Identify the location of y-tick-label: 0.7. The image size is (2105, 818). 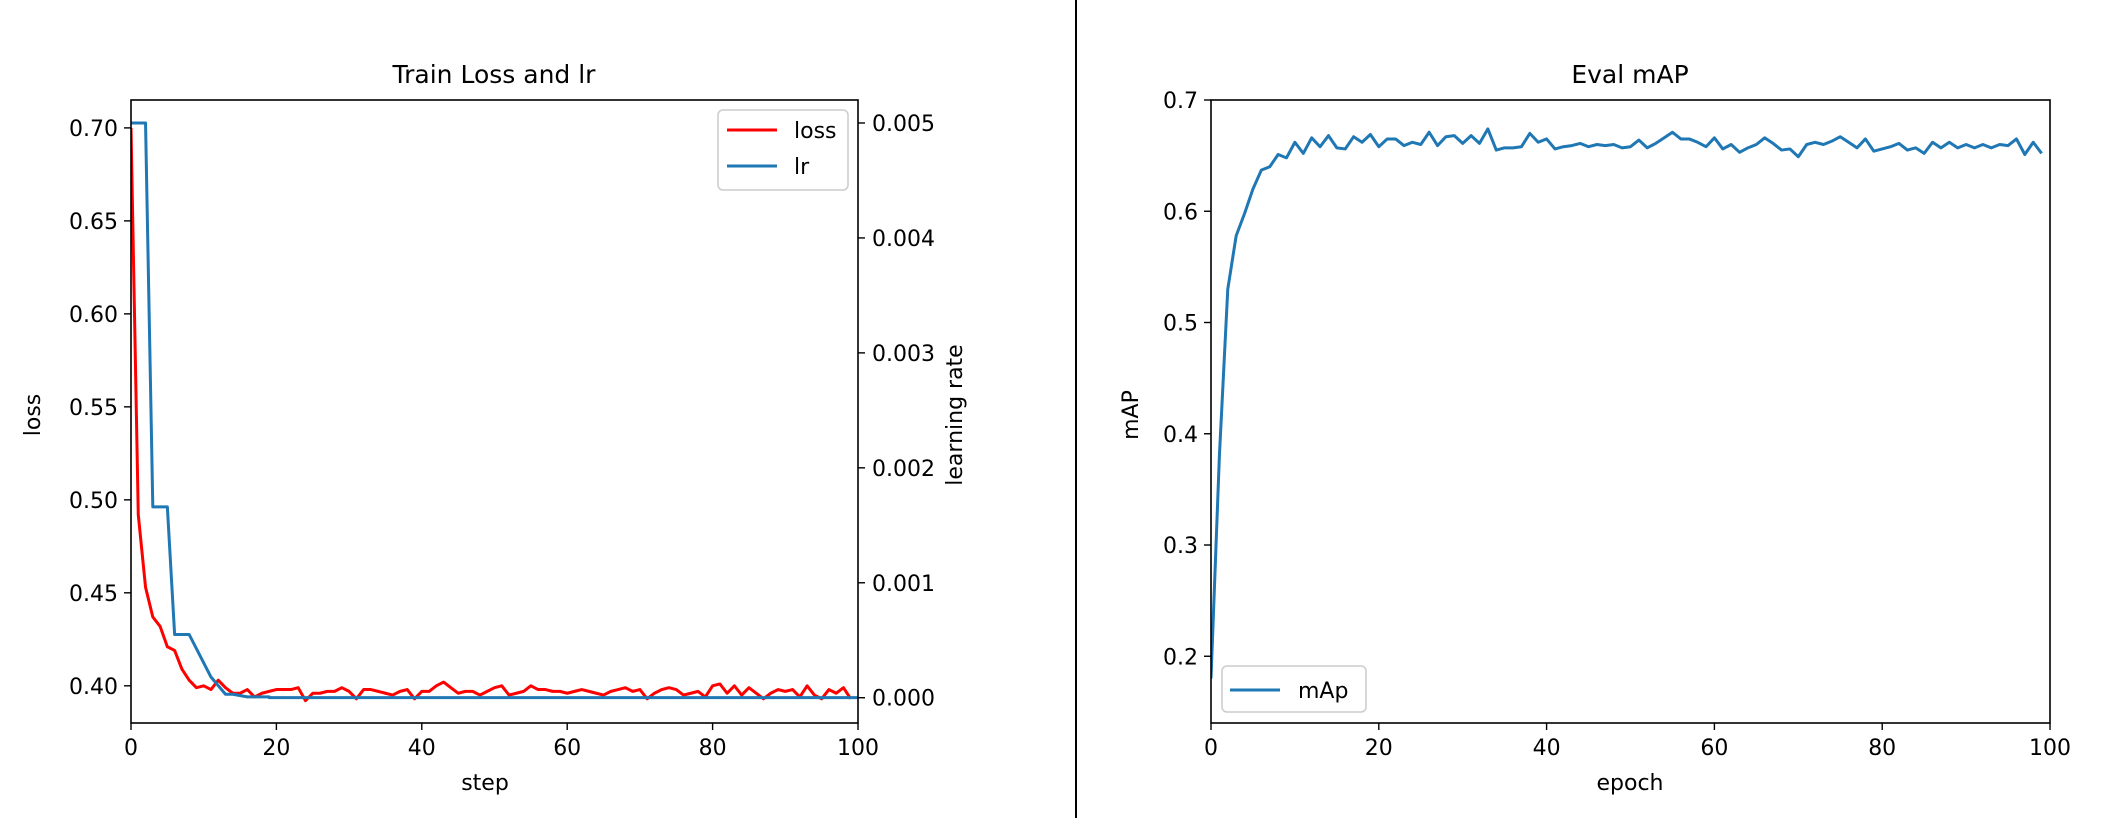
(1180, 101).